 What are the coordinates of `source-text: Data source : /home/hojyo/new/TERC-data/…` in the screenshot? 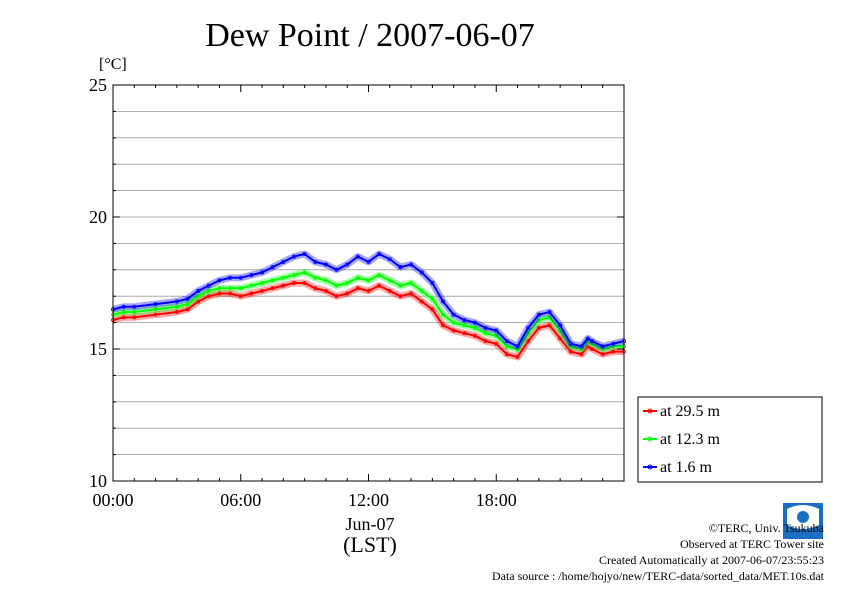 It's located at (657, 576).